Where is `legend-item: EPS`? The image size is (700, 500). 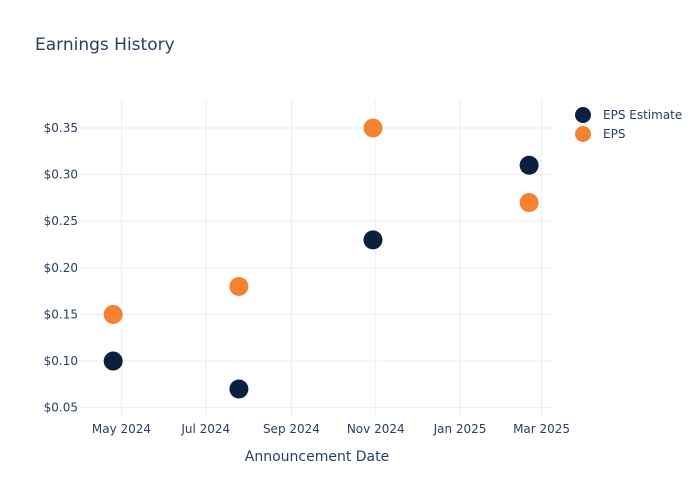
legend-item: EPS is located at coordinates (600, 134).